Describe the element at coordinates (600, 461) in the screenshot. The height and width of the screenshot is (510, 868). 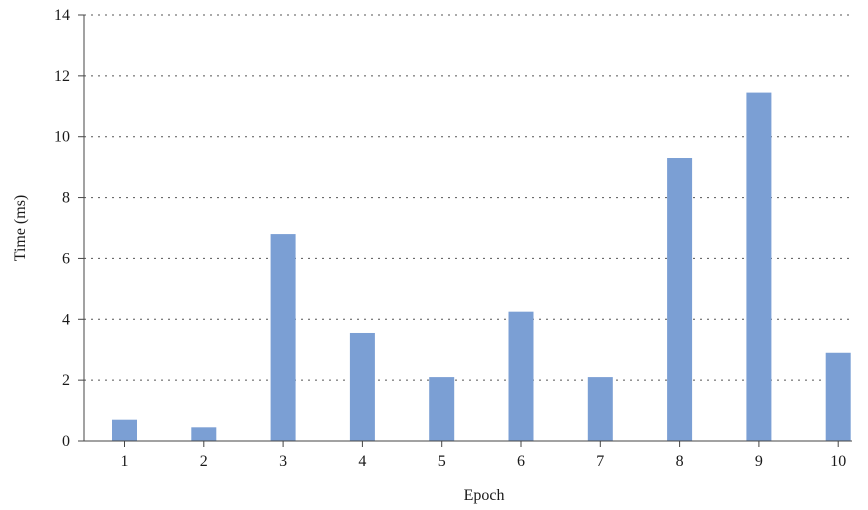
I see `x-tick-label: 7` at that location.